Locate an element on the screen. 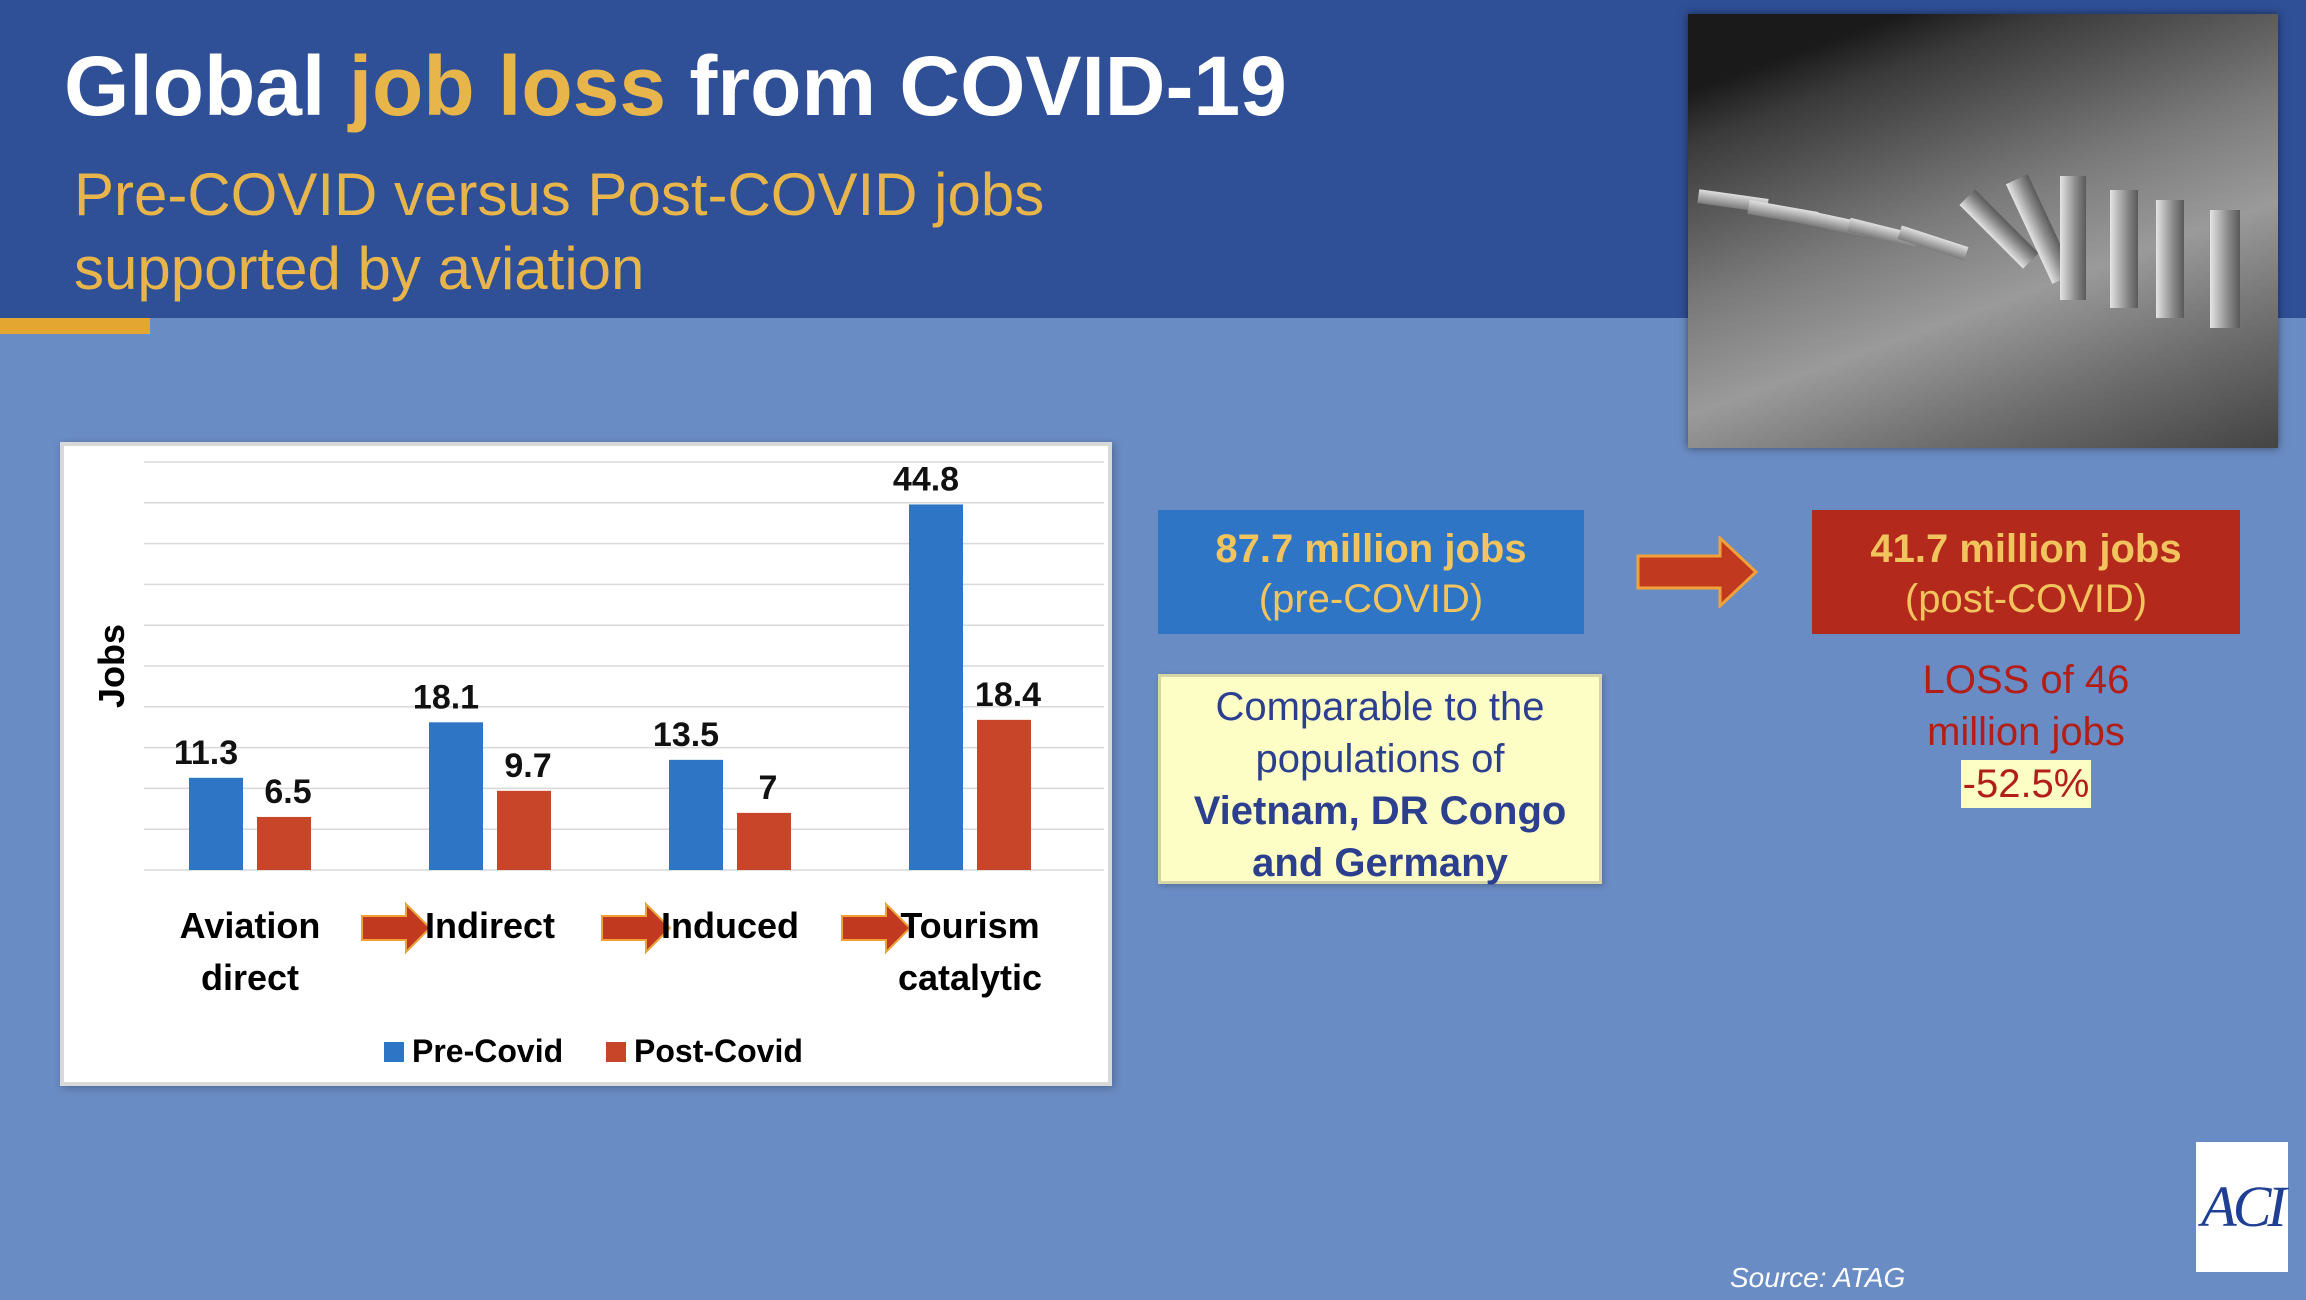 The image size is (2306, 1300). pre-covid-box: 87.7 million jobs (pre-COVID) is located at coordinates (1371, 572).